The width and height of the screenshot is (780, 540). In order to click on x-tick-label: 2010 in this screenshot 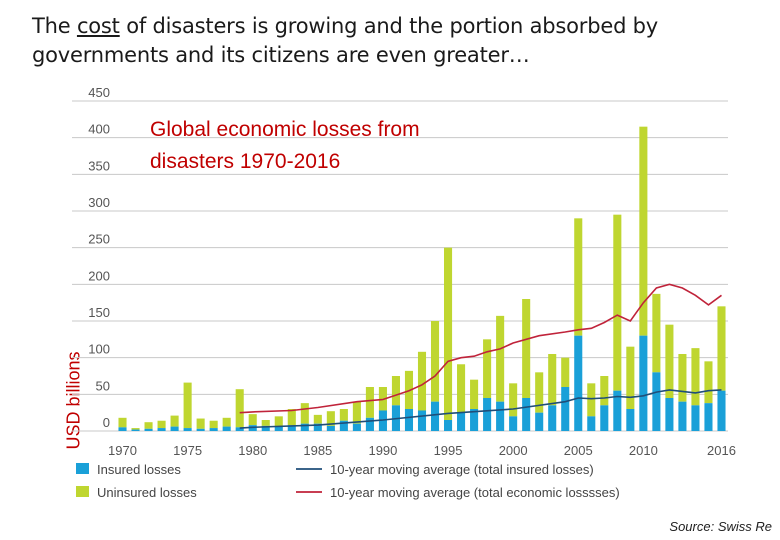, I will do `click(643, 450)`.